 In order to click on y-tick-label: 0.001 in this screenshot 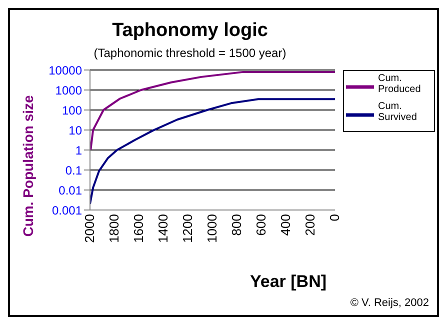, I will do `click(67, 210)`.